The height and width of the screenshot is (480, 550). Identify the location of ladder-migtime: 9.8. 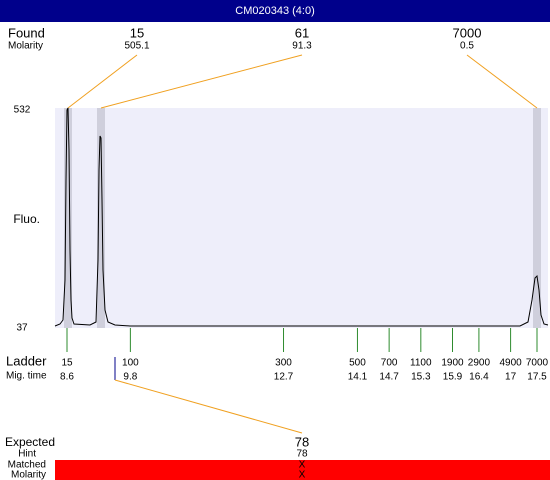
(130, 377).